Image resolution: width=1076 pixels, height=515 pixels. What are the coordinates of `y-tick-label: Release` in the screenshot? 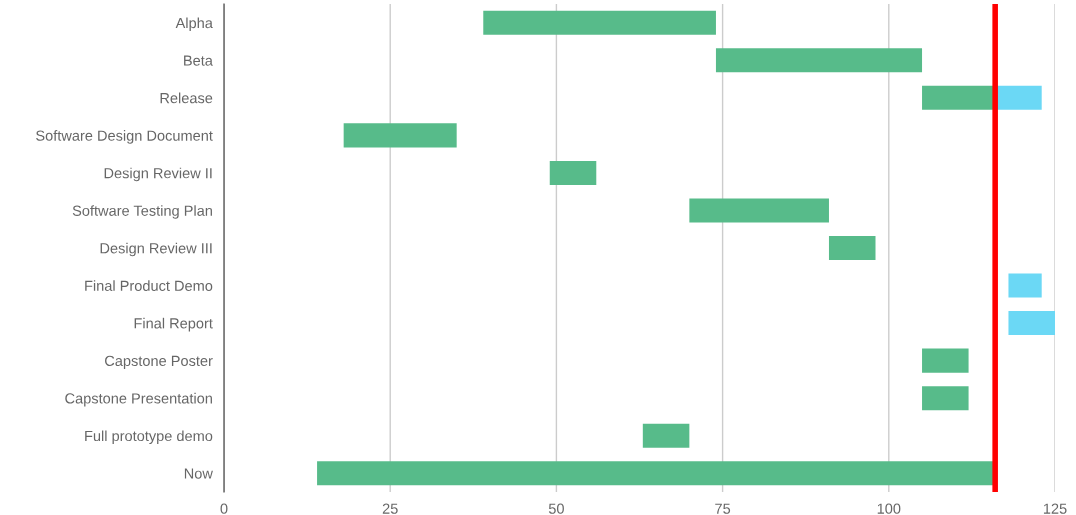 It's located at (186, 98).